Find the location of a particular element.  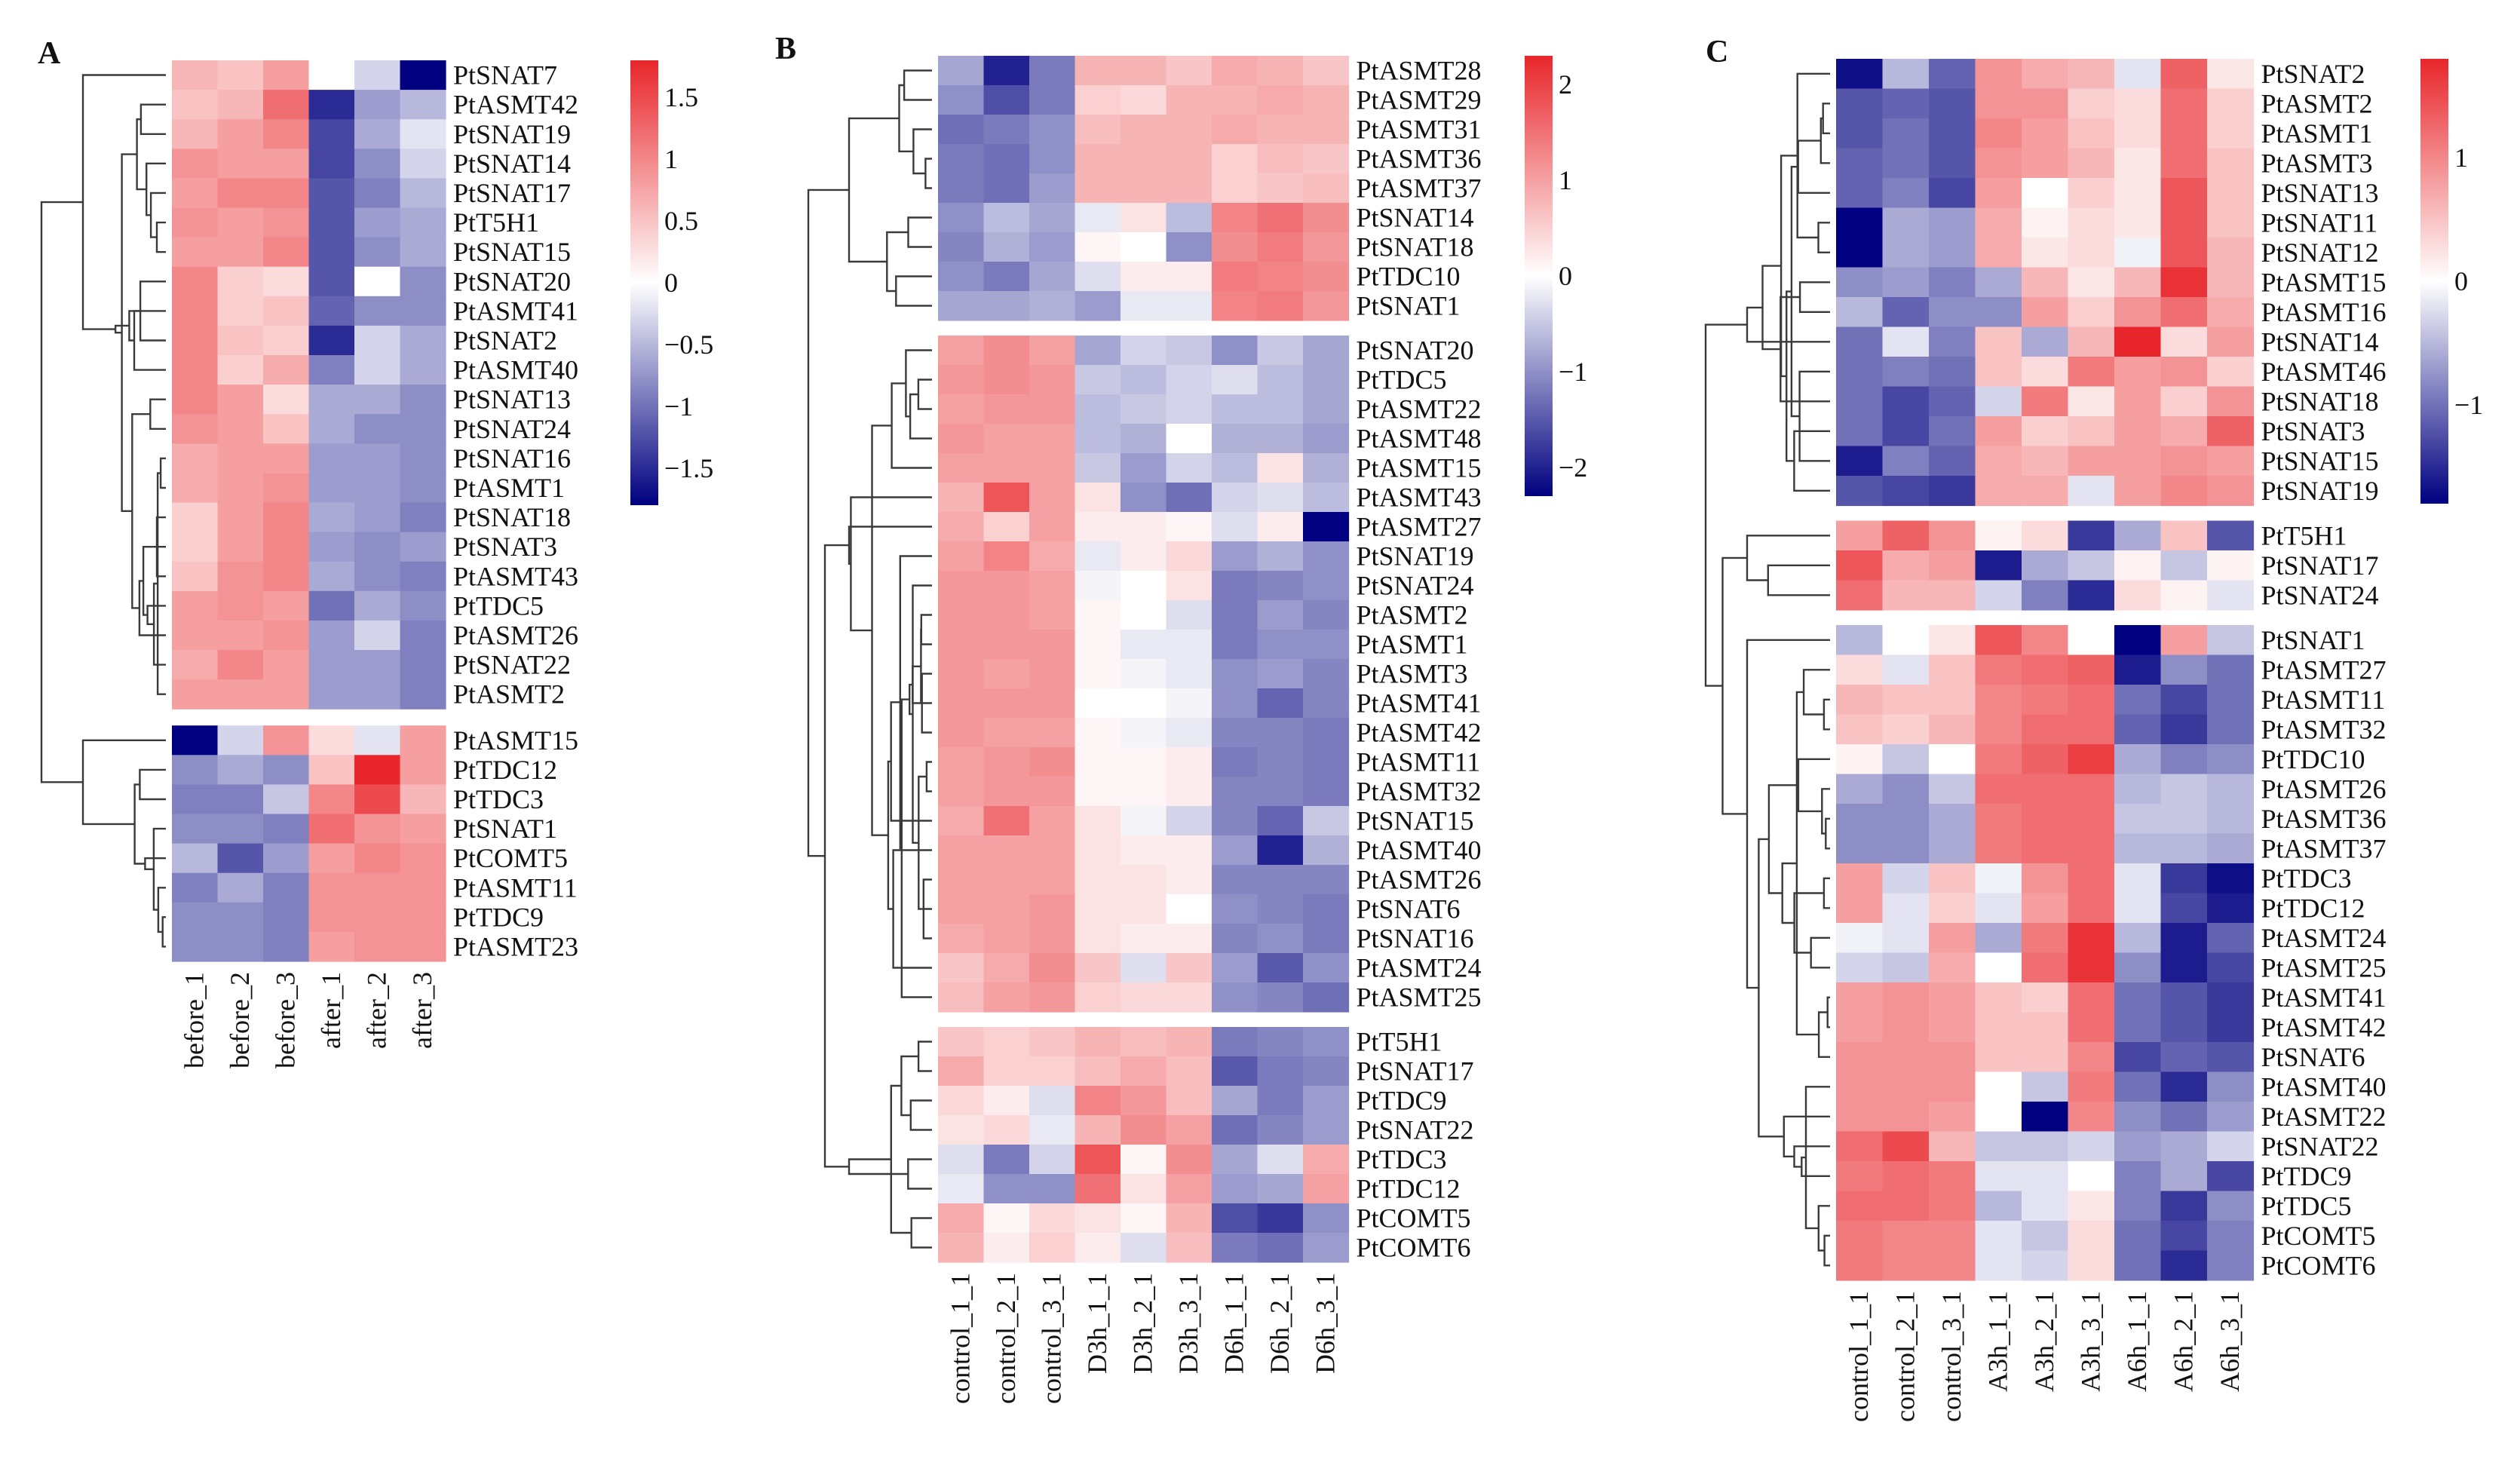

row-label: PtASMT24 is located at coordinates (1419, 968).